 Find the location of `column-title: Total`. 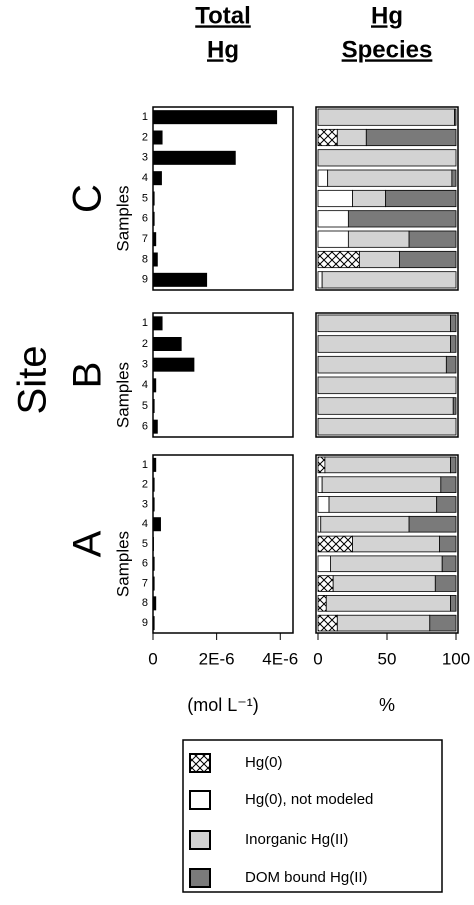

column-title: Total is located at coordinates (223, 15).